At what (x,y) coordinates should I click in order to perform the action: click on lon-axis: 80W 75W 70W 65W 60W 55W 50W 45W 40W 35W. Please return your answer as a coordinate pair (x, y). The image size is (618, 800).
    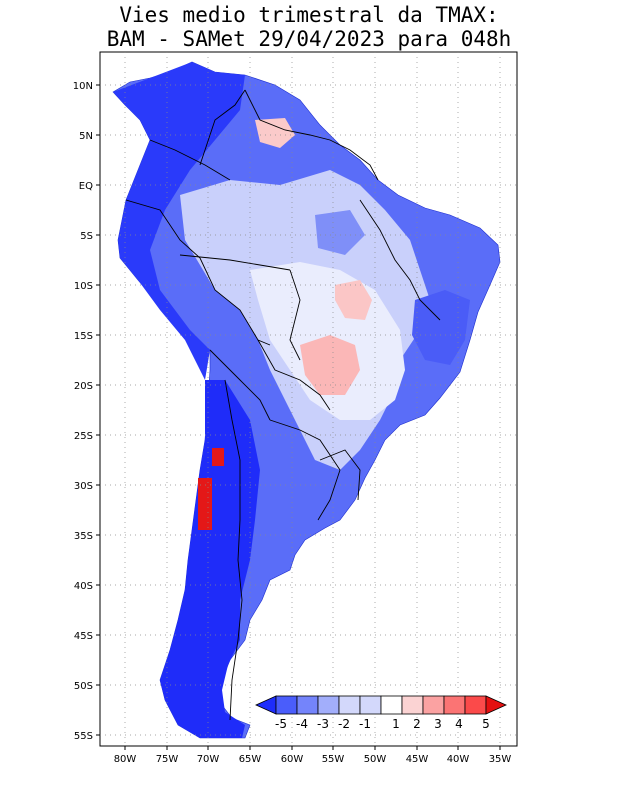
    Looking at the image, I should click on (313, 755).